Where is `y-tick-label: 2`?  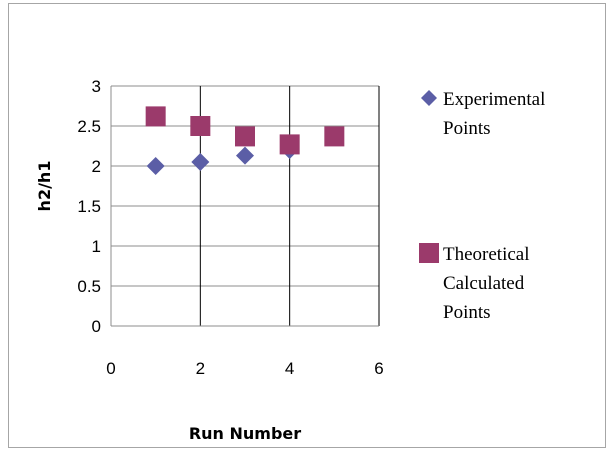 y-tick-label: 2 is located at coordinates (96, 166).